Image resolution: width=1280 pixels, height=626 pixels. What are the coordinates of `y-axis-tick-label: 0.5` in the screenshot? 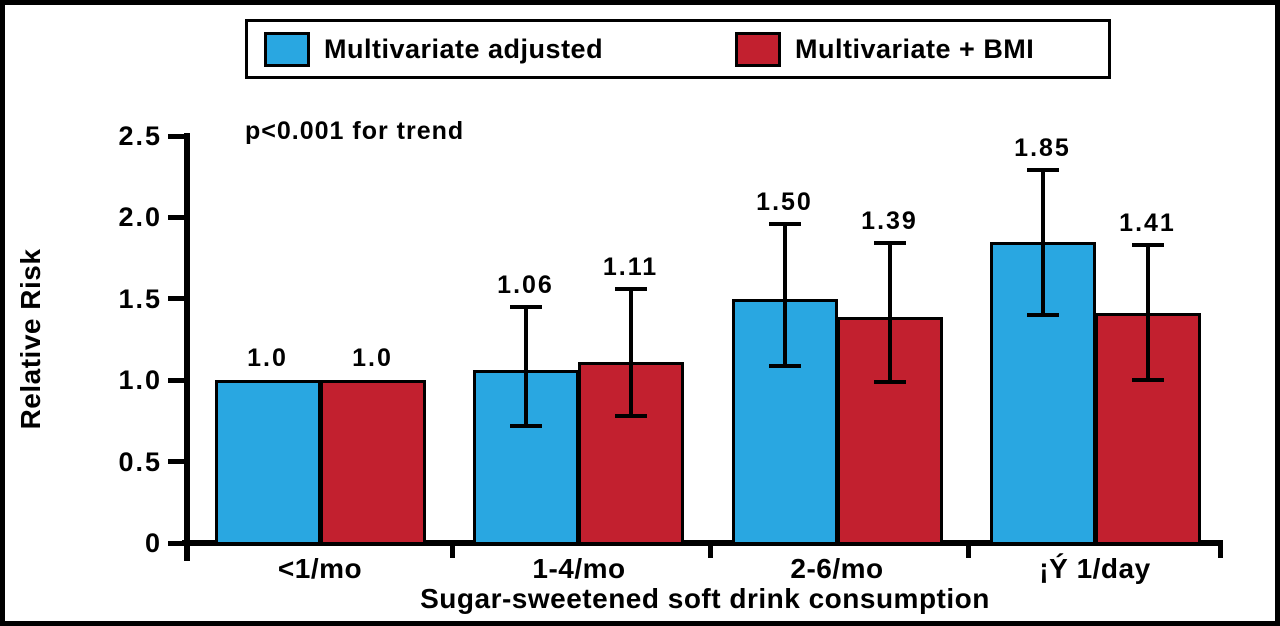 It's located at (140, 461).